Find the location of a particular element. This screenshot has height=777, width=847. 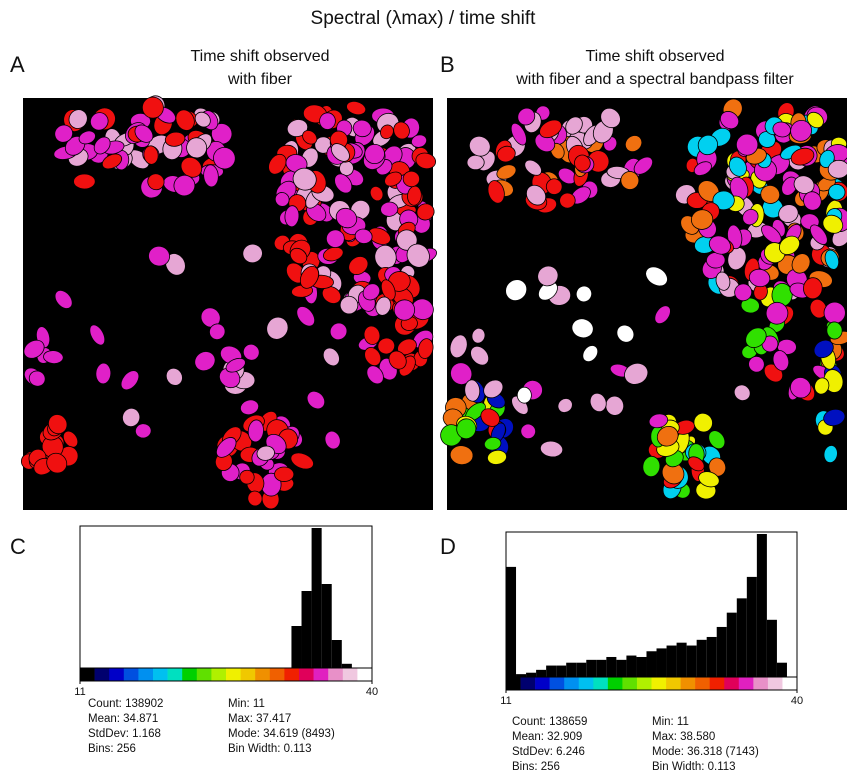

stat-text: Bin Width: 0.113 is located at coordinates (694, 767).